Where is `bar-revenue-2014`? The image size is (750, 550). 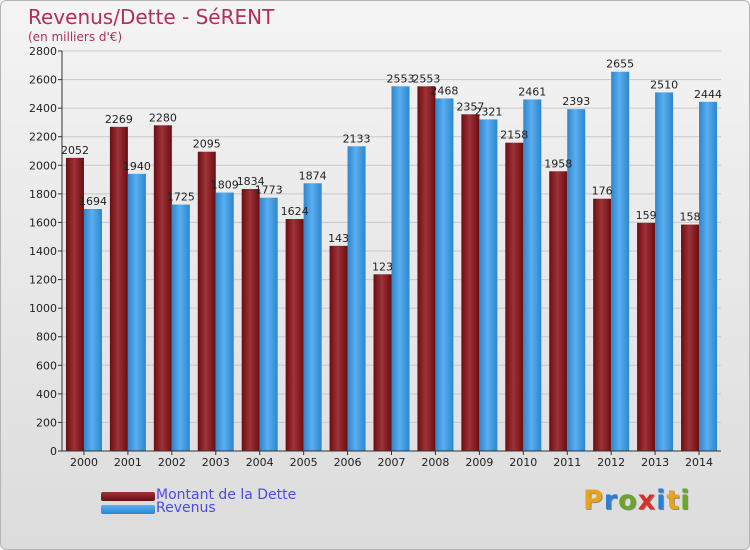 bar-revenue-2014 is located at coordinates (708, 276).